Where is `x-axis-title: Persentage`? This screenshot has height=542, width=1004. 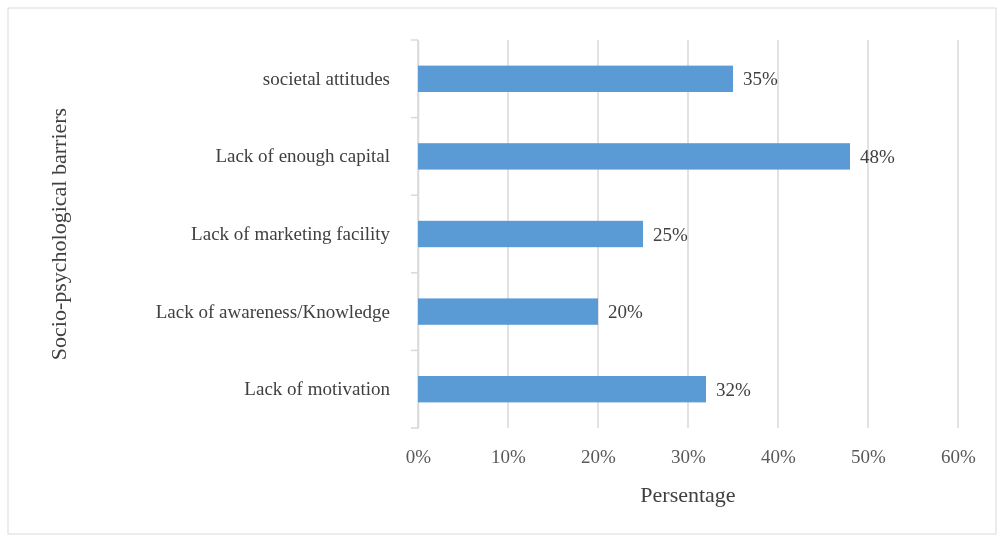 x-axis-title: Persentage is located at coordinates (688, 494).